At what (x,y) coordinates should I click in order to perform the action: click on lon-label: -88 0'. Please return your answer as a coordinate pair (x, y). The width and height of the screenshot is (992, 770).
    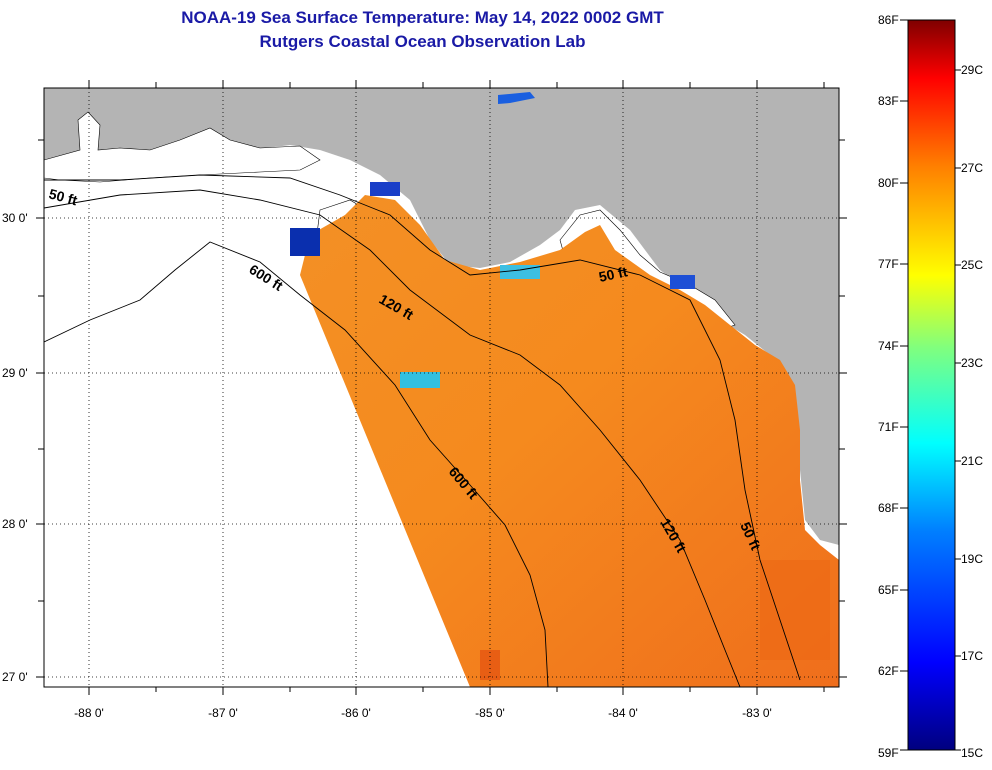
    Looking at the image, I should click on (89, 713).